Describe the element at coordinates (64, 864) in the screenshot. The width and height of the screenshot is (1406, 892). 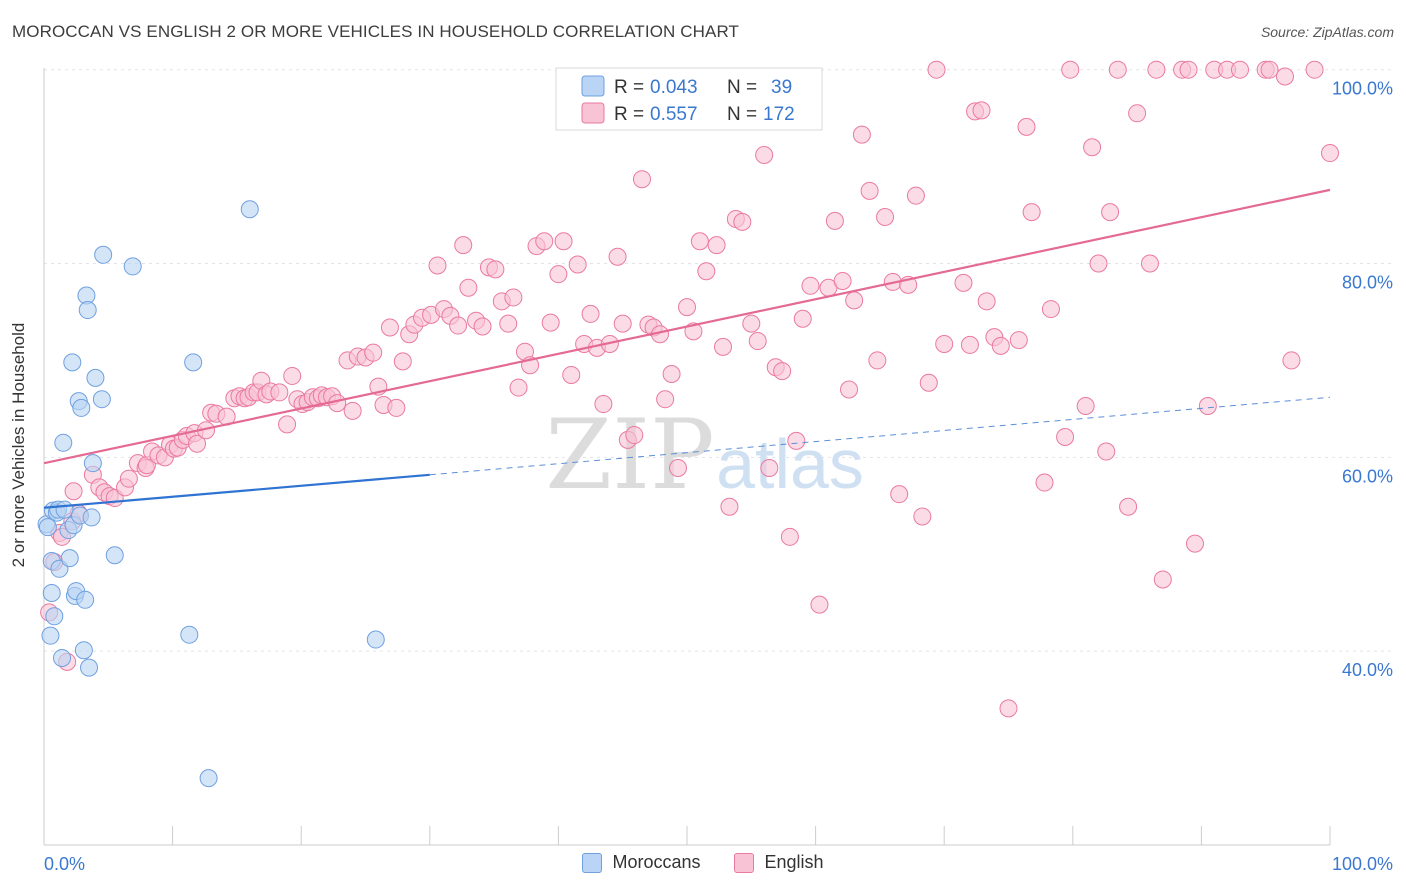
I see `x-tick-label-min: 0.0%` at that location.